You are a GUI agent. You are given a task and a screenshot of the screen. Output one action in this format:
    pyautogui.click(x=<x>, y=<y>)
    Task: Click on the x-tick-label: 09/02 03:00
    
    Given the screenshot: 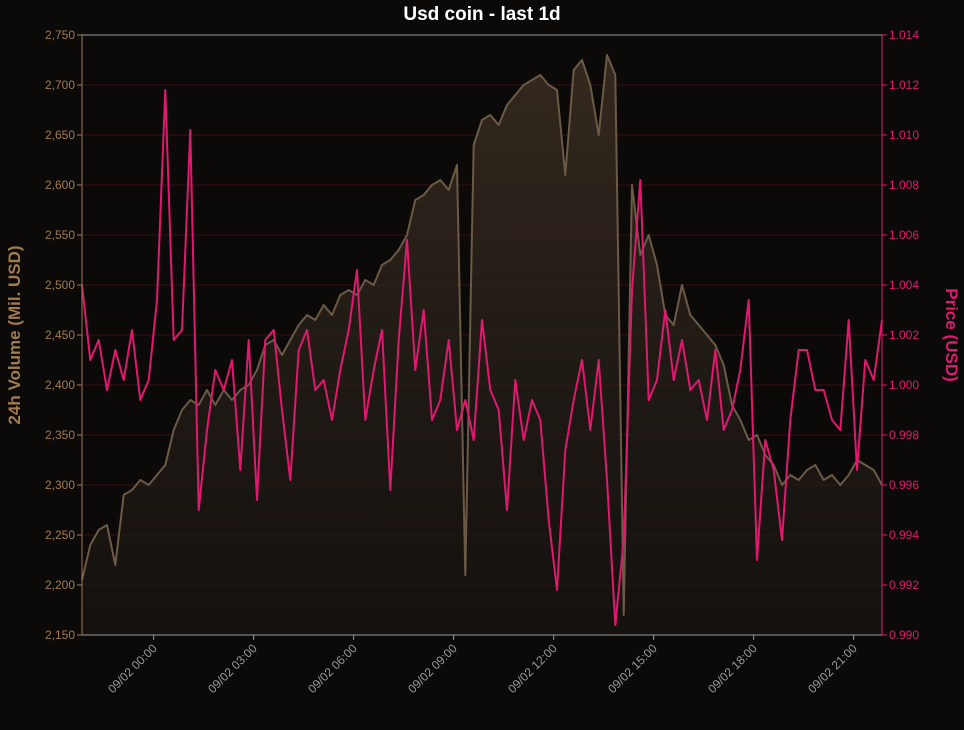 What is the action you would take?
    pyautogui.click(x=232, y=668)
    